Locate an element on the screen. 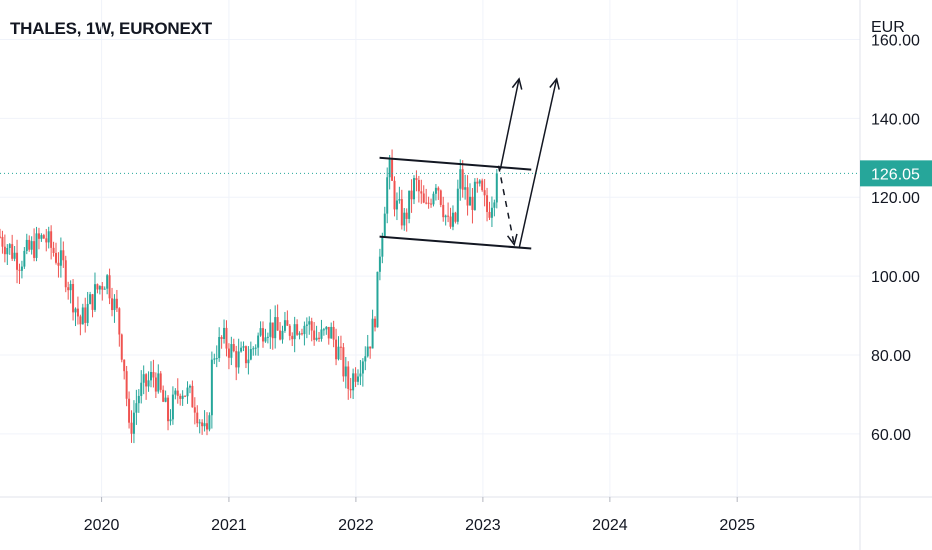  last-price-line: 126.05 is located at coordinates (466, 173).